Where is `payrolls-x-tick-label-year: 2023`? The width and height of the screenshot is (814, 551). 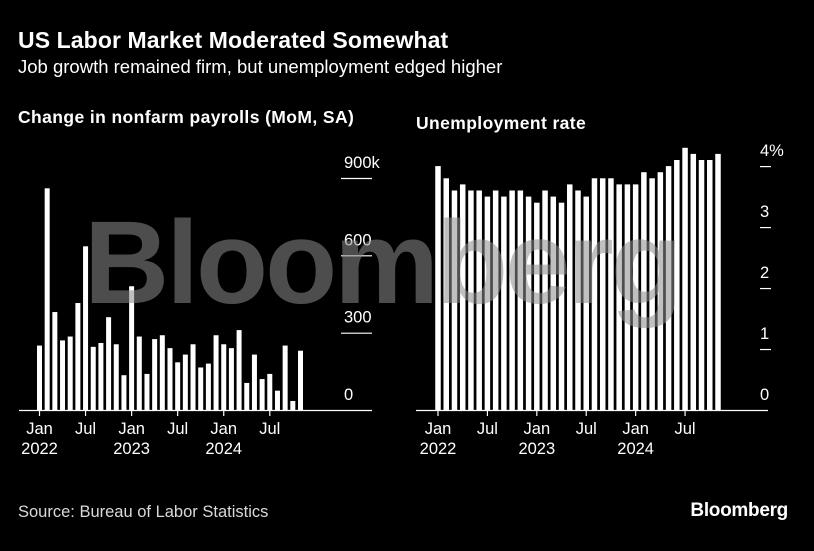
payrolls-x-tick-label-year: 2023 is located at coordinates (131, 449).